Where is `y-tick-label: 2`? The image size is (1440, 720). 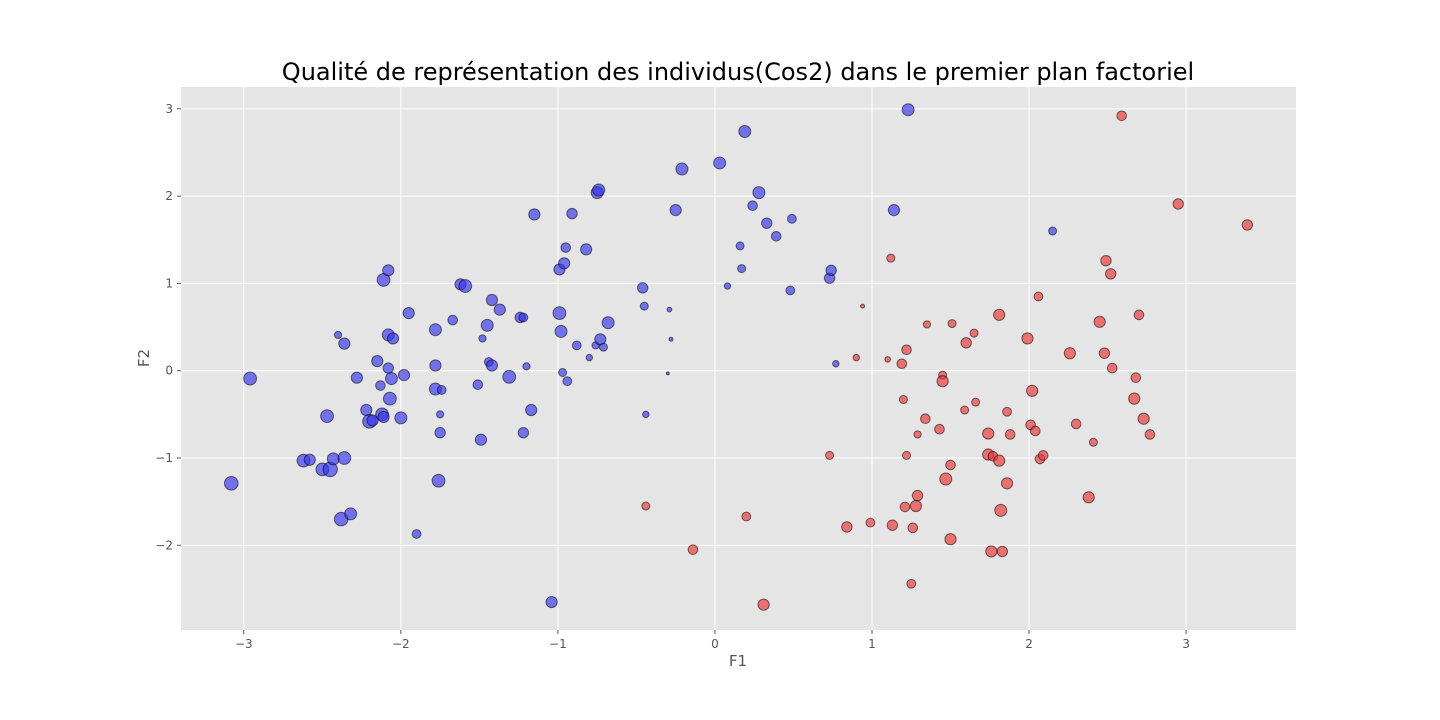
y-tick-label: 2 is located at coordinates (169, 196).